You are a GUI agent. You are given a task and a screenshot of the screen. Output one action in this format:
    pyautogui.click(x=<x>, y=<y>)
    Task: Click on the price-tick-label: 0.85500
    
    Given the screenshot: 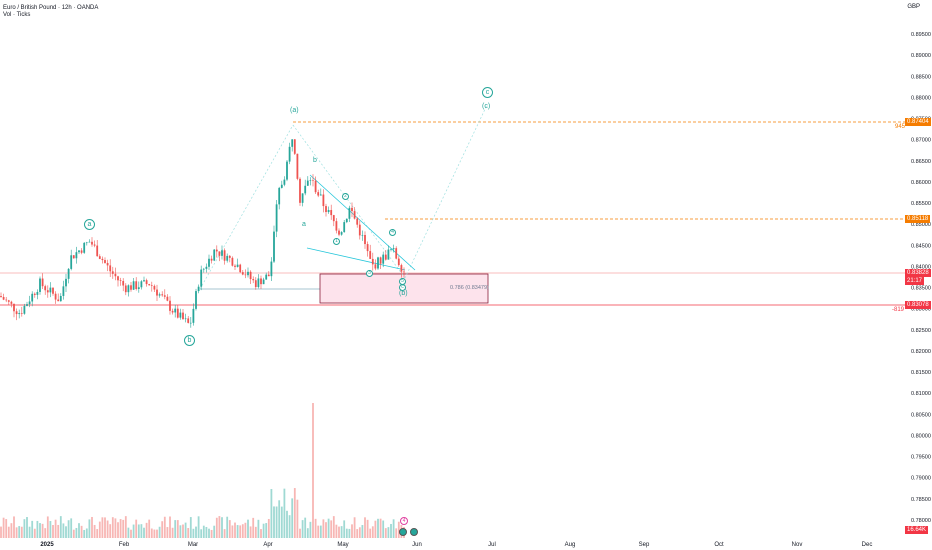 What is the action you would take?
    pyautogui.click(x=921, y=204)
    